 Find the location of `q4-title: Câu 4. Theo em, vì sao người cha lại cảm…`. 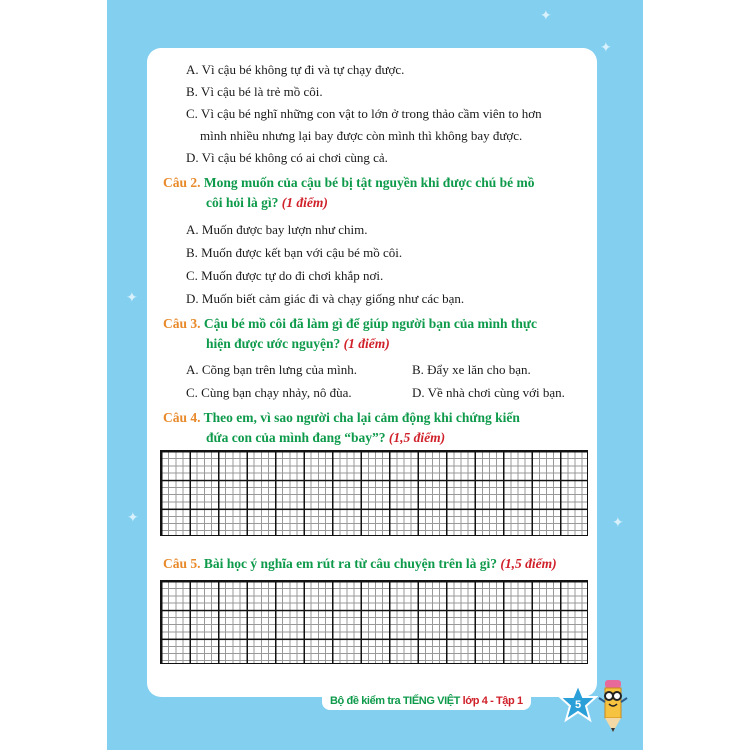

q4-title: Câu 4. Theo em, vì sao người cha lại cảm… is located at coordinates (341, 417).